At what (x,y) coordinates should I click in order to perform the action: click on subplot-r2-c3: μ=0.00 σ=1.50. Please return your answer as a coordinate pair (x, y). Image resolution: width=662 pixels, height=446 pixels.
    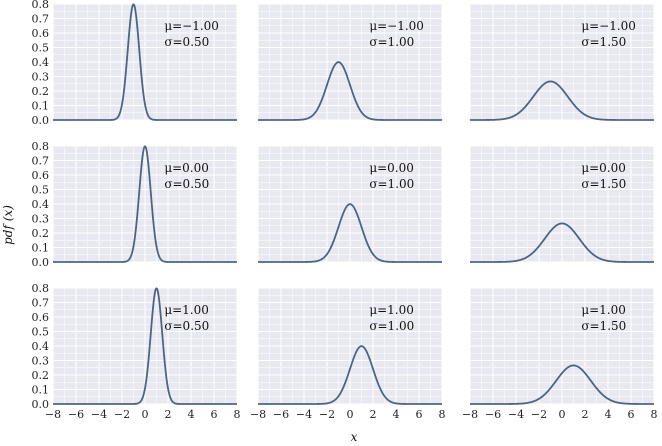
    Looking at the image, I should click on (562, 204).